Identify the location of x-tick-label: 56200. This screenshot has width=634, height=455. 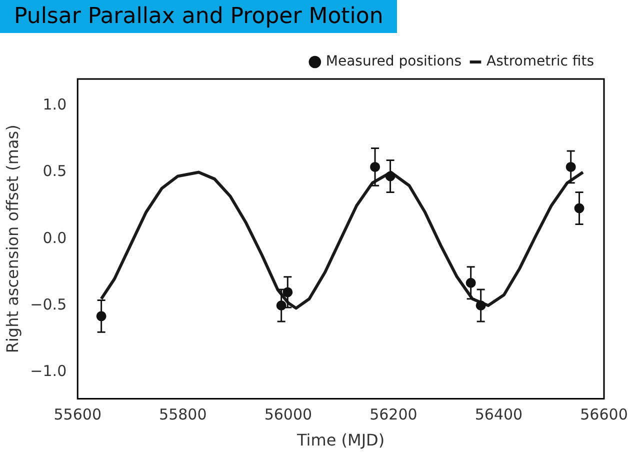
(394, 415).